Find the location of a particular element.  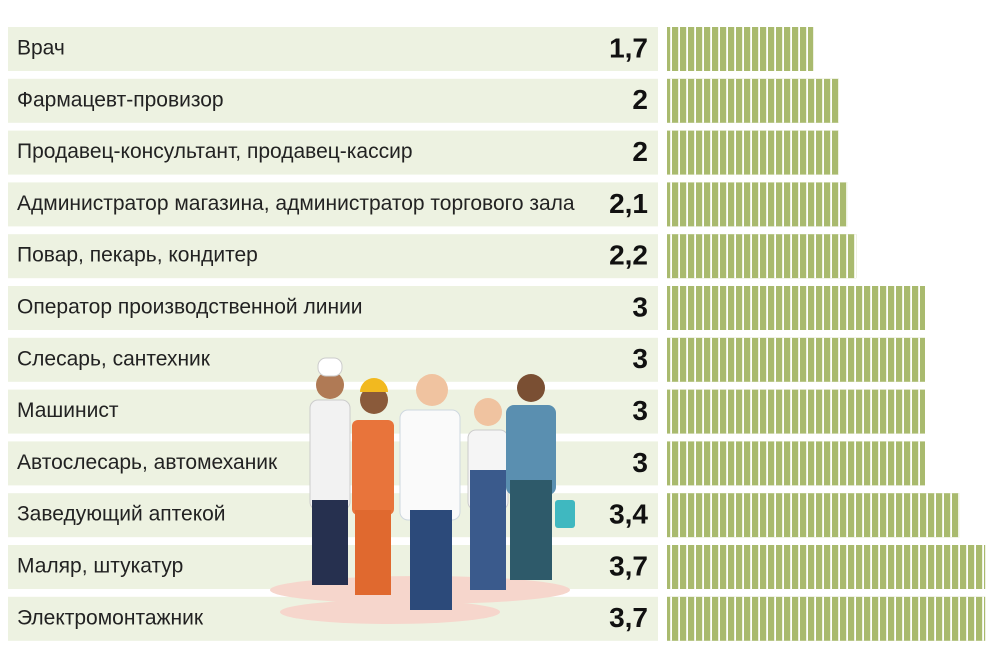

value-label: 2,2 is located at coordinates (628, 255).